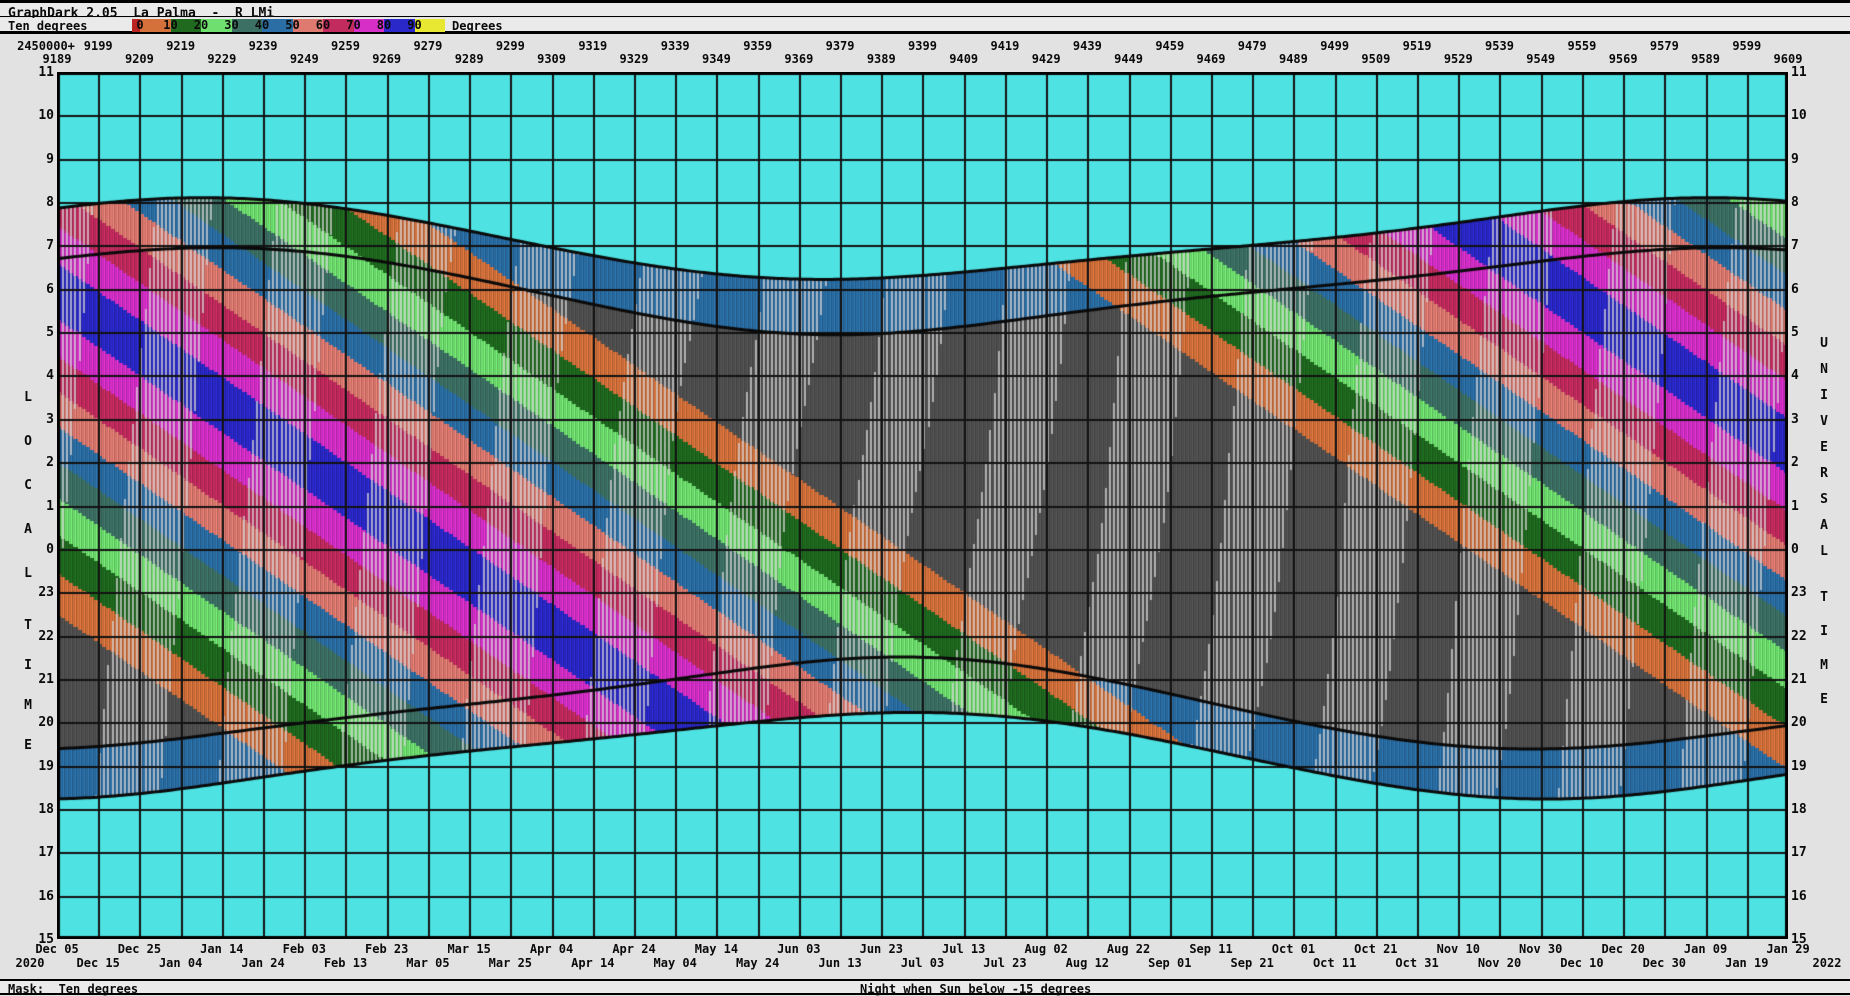 The width and height of the screenshot is (1850, 996). Describe the element at coordinates (1799, 116) in the screenshot. I see `hour-label-universal: 10` at that location.